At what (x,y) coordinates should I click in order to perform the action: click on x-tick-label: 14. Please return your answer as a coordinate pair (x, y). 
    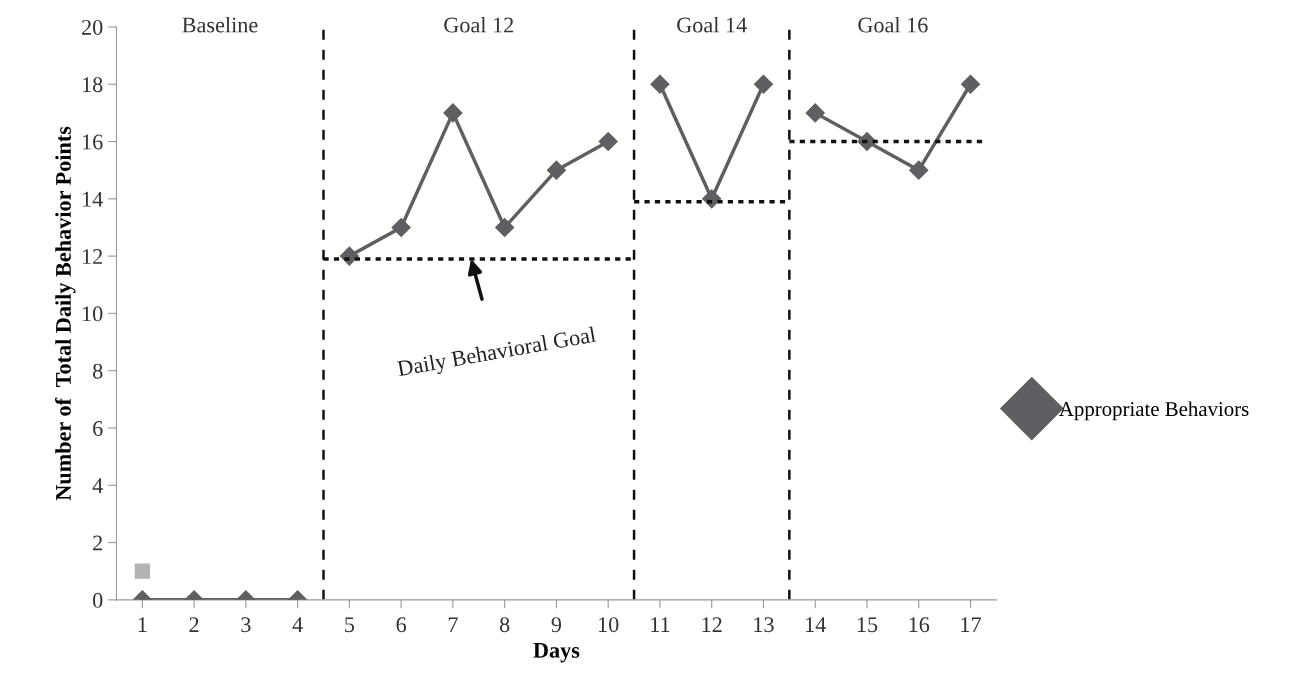
    Looking at the image, I should click on (816, 624).